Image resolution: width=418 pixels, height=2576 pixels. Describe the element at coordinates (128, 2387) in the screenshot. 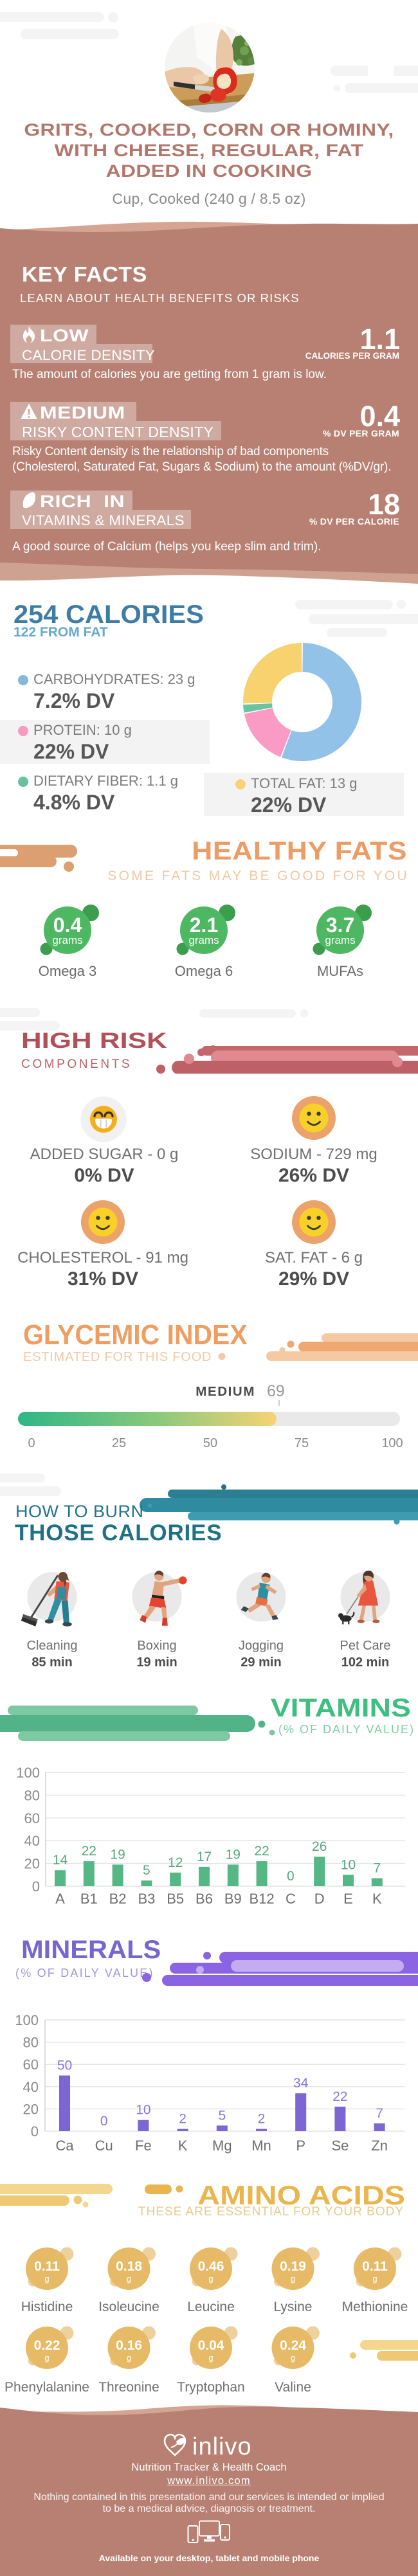

I see `svg-text: Threonine` at that location.